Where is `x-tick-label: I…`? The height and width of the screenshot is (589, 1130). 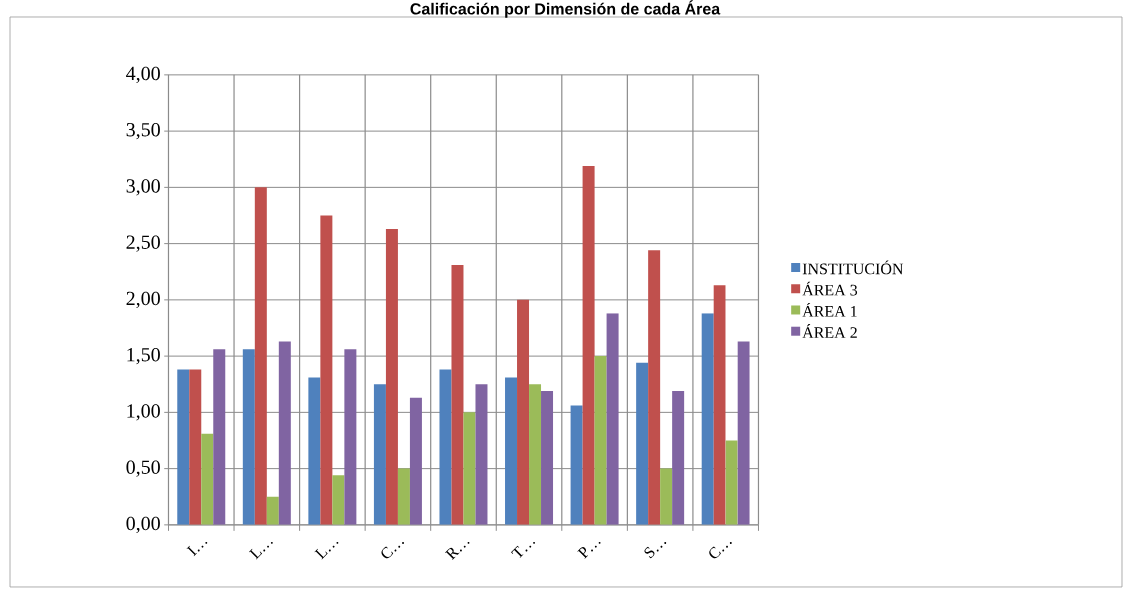 x-tick-label: I… is located at coordinates (197, 549).